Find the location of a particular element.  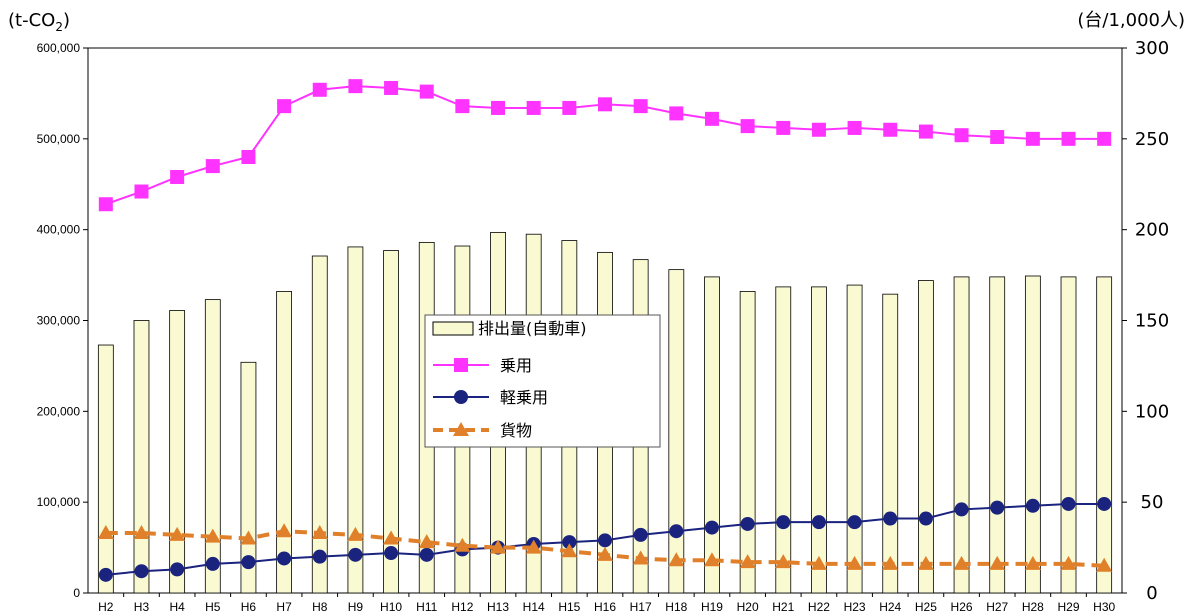

legend-label-series-2: 貨物 is located at coordinates (516, 430).